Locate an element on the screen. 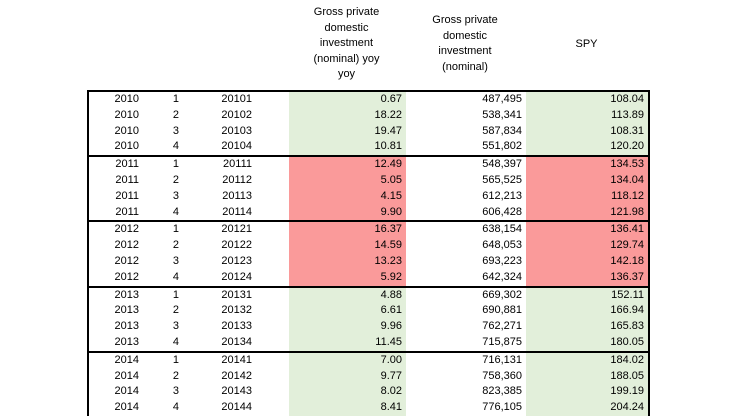 The height and width of the screenshot is (416, 740). cell-spy: 121.98 is located at coordinates (587, 213).